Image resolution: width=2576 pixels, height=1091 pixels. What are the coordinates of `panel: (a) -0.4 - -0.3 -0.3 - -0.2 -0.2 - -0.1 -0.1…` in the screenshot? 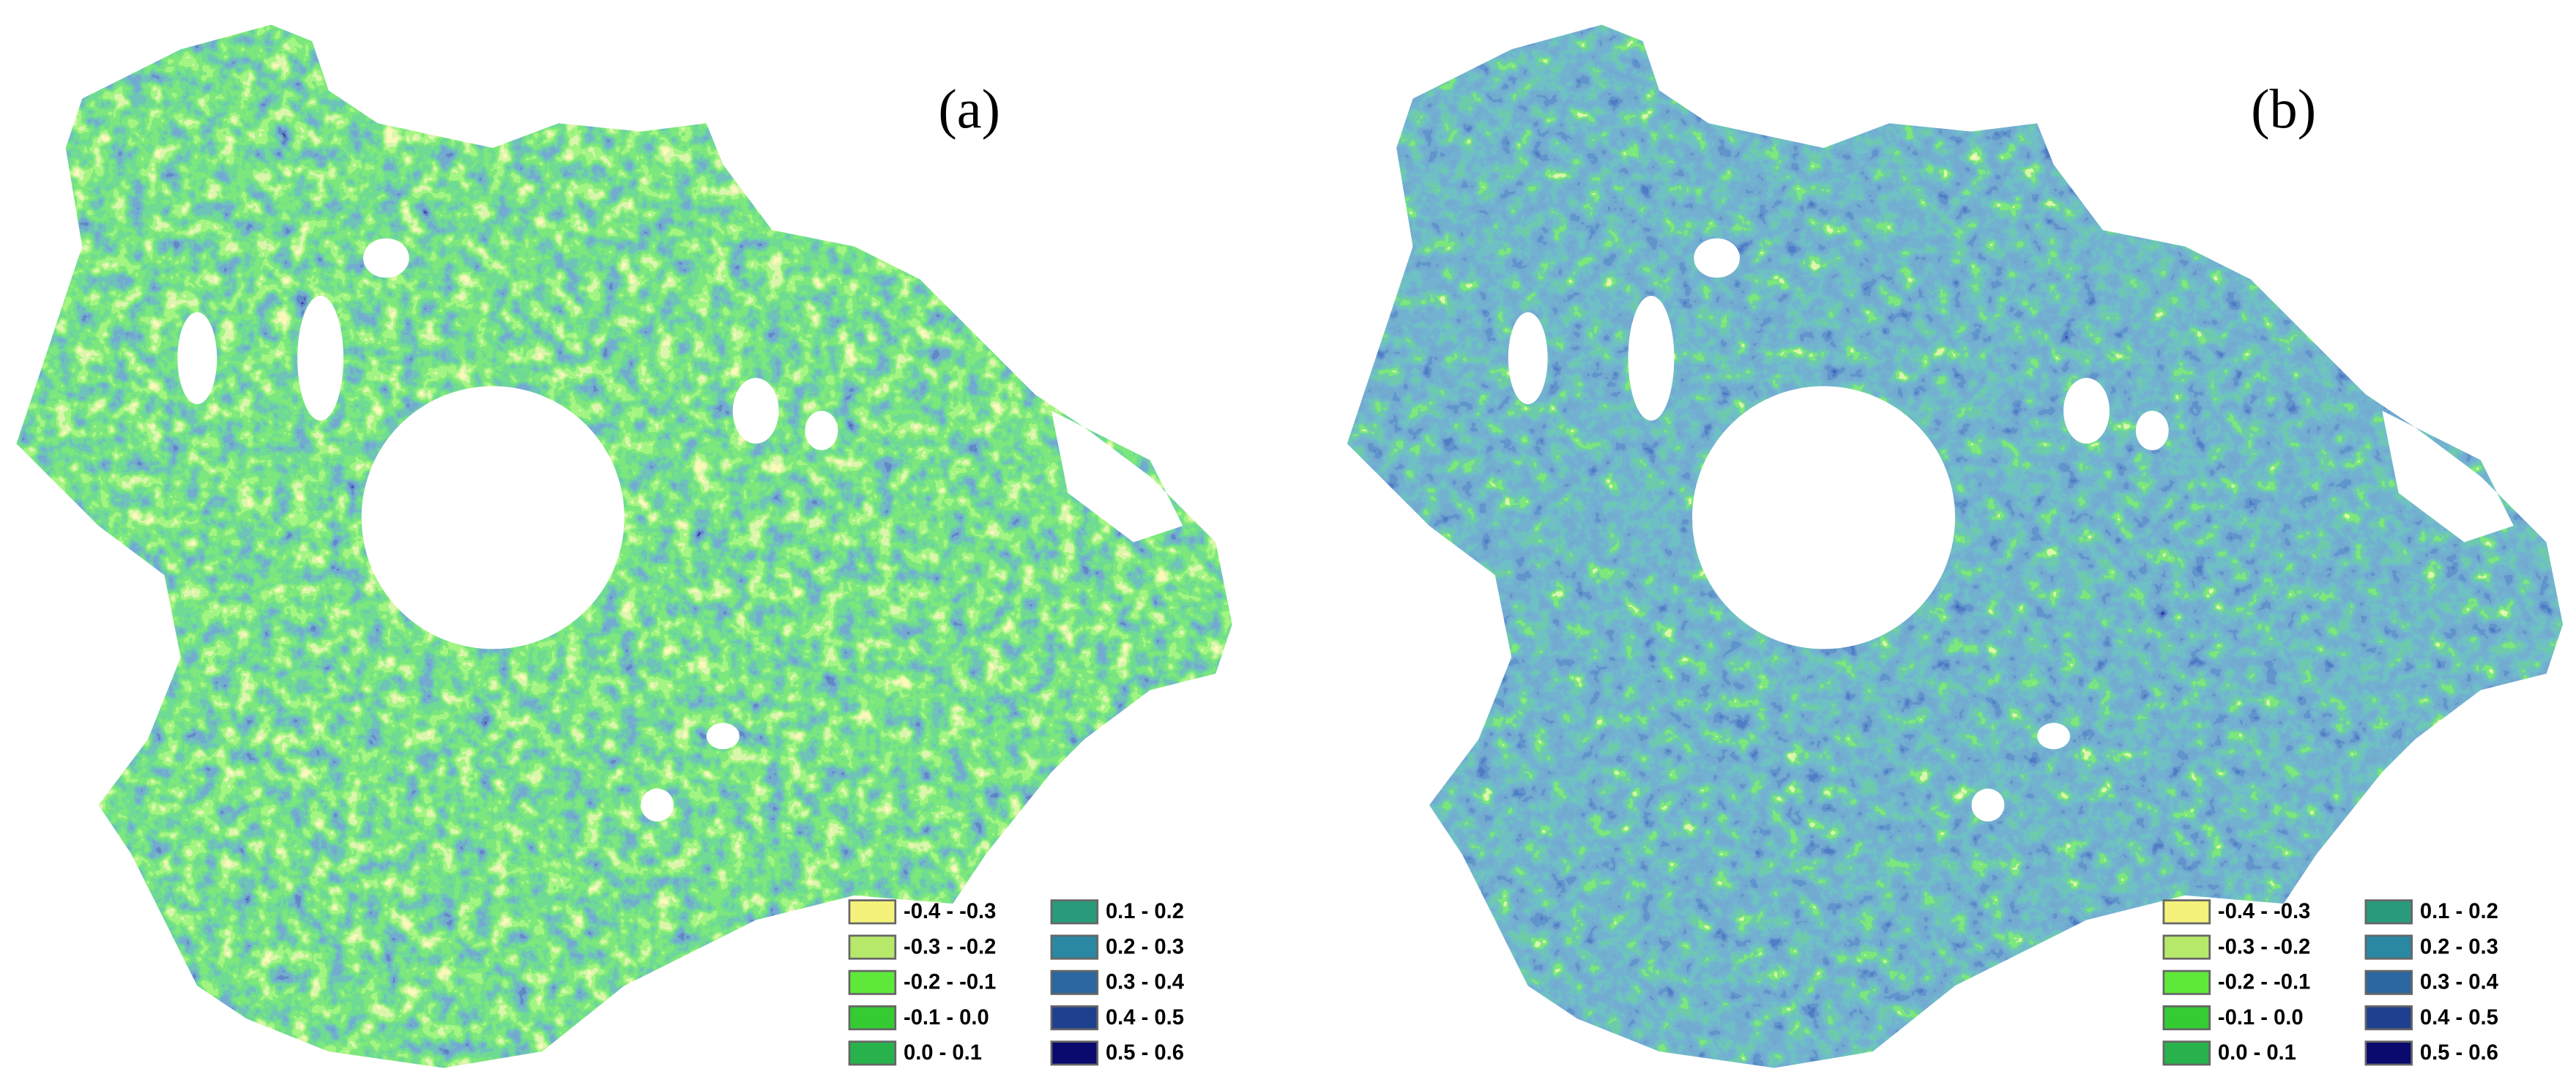 It's located at (1016, 572).